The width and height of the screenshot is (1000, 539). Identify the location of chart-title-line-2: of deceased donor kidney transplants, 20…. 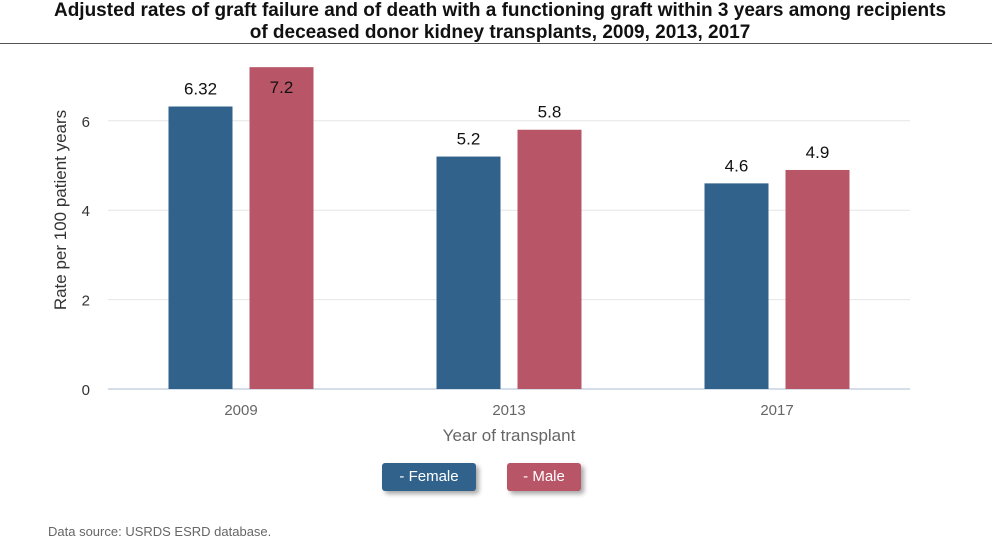
(500, 32).